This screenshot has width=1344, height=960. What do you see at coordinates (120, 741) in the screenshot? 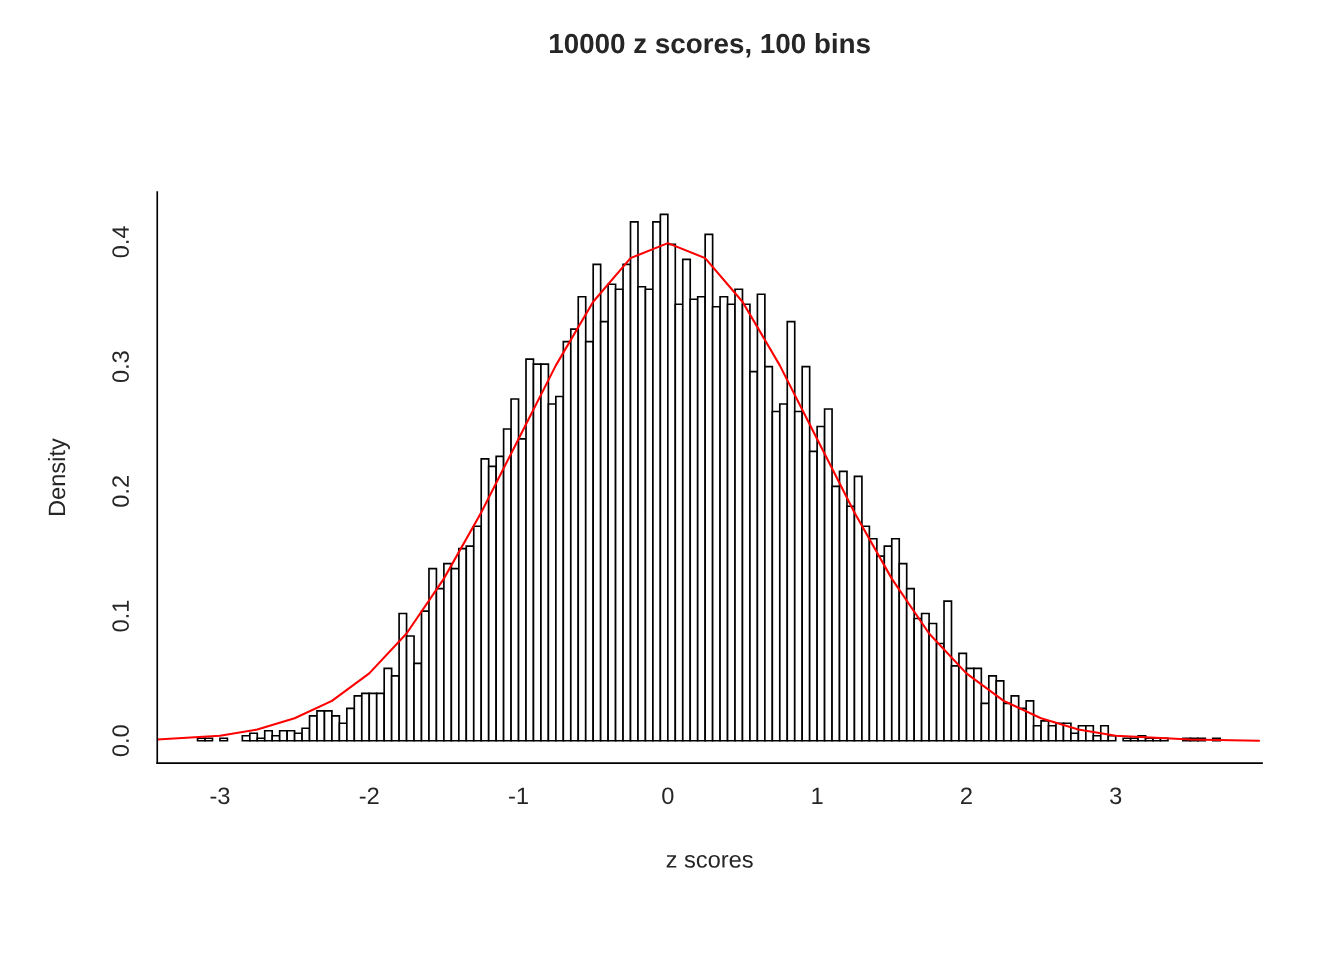
I see `y-tick-label: 0.0` at bounding box center [120, 741].